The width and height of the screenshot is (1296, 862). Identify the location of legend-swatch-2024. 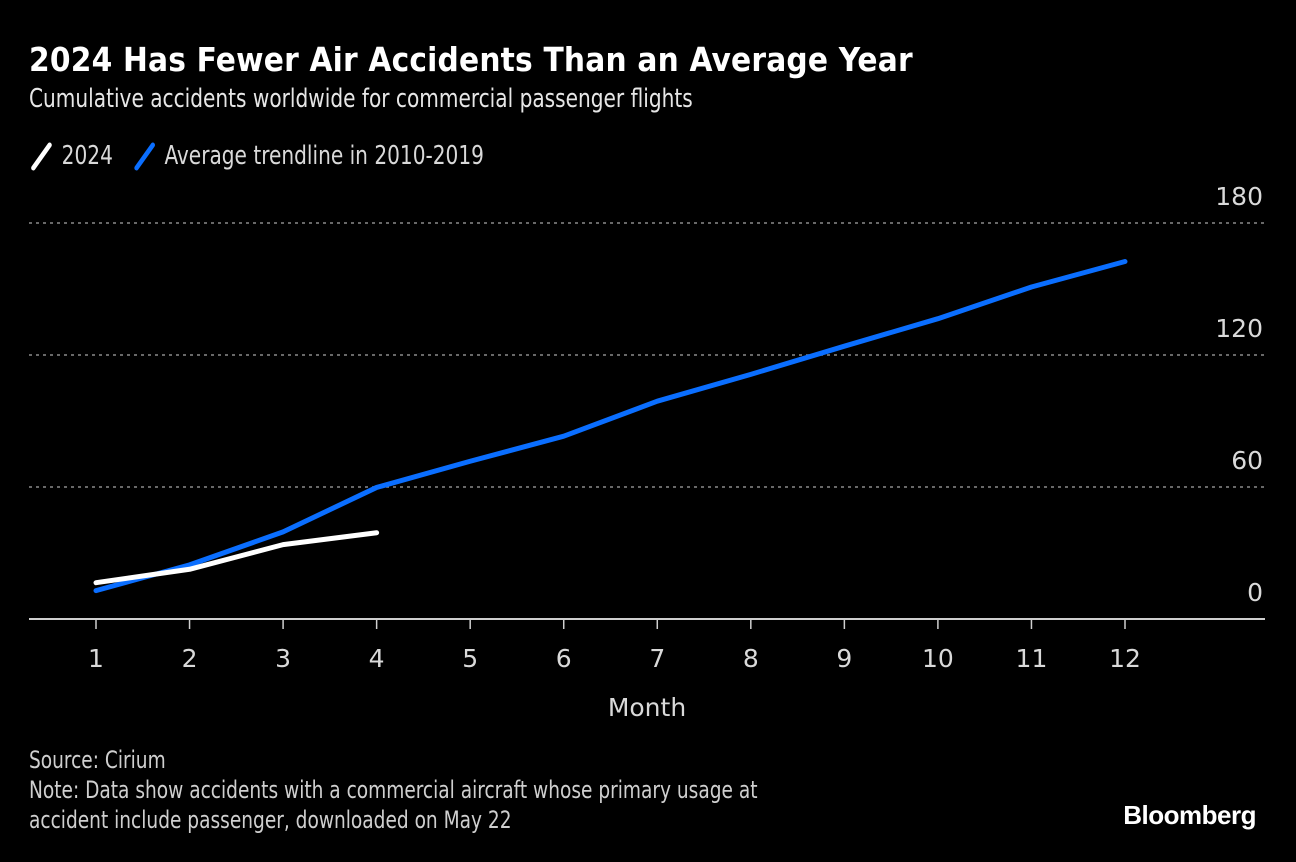
(41, 156).